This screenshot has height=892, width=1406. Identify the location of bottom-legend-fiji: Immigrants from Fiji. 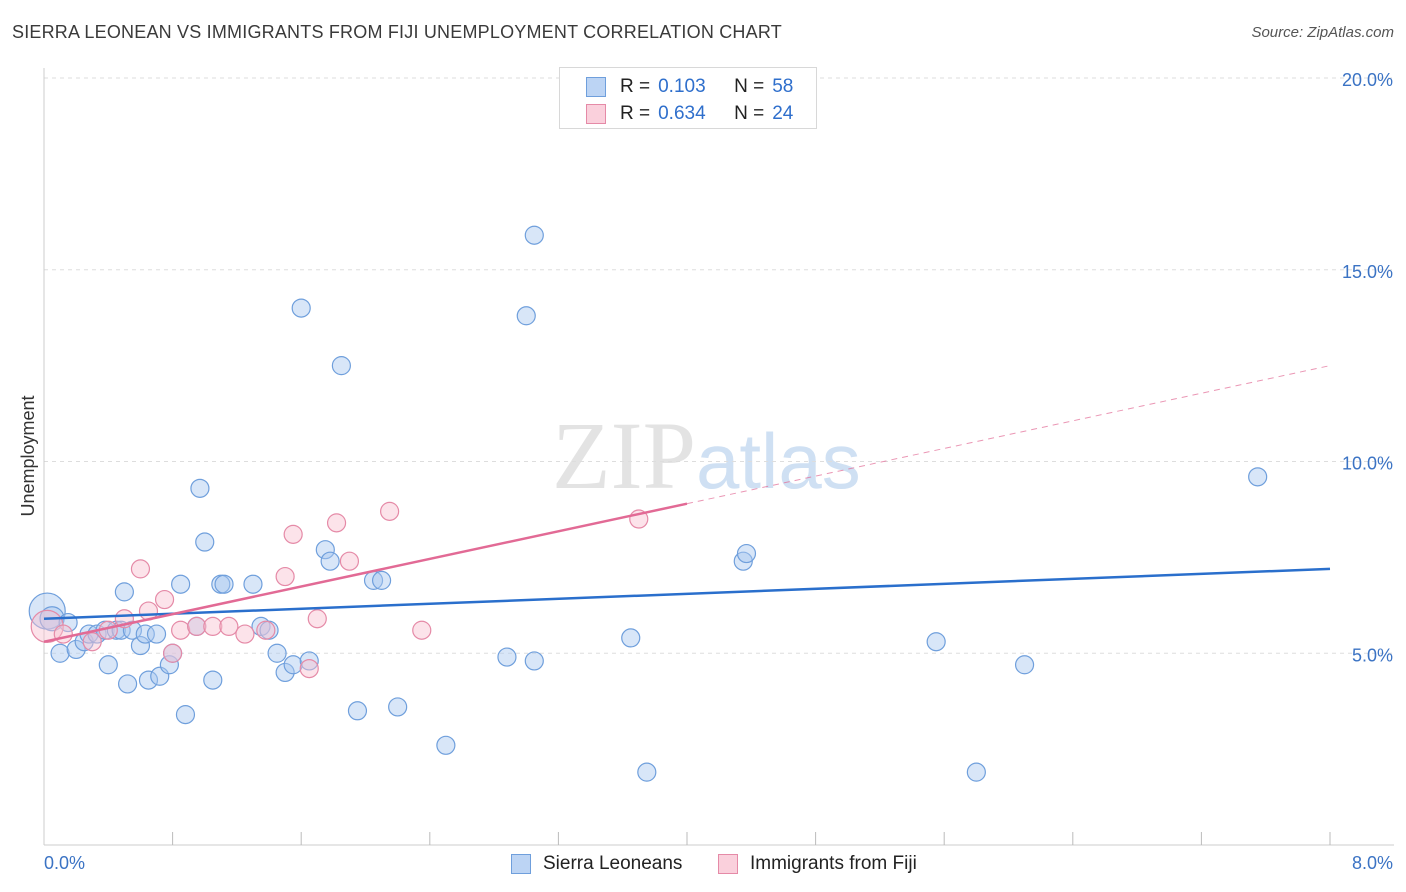
(817, 864).